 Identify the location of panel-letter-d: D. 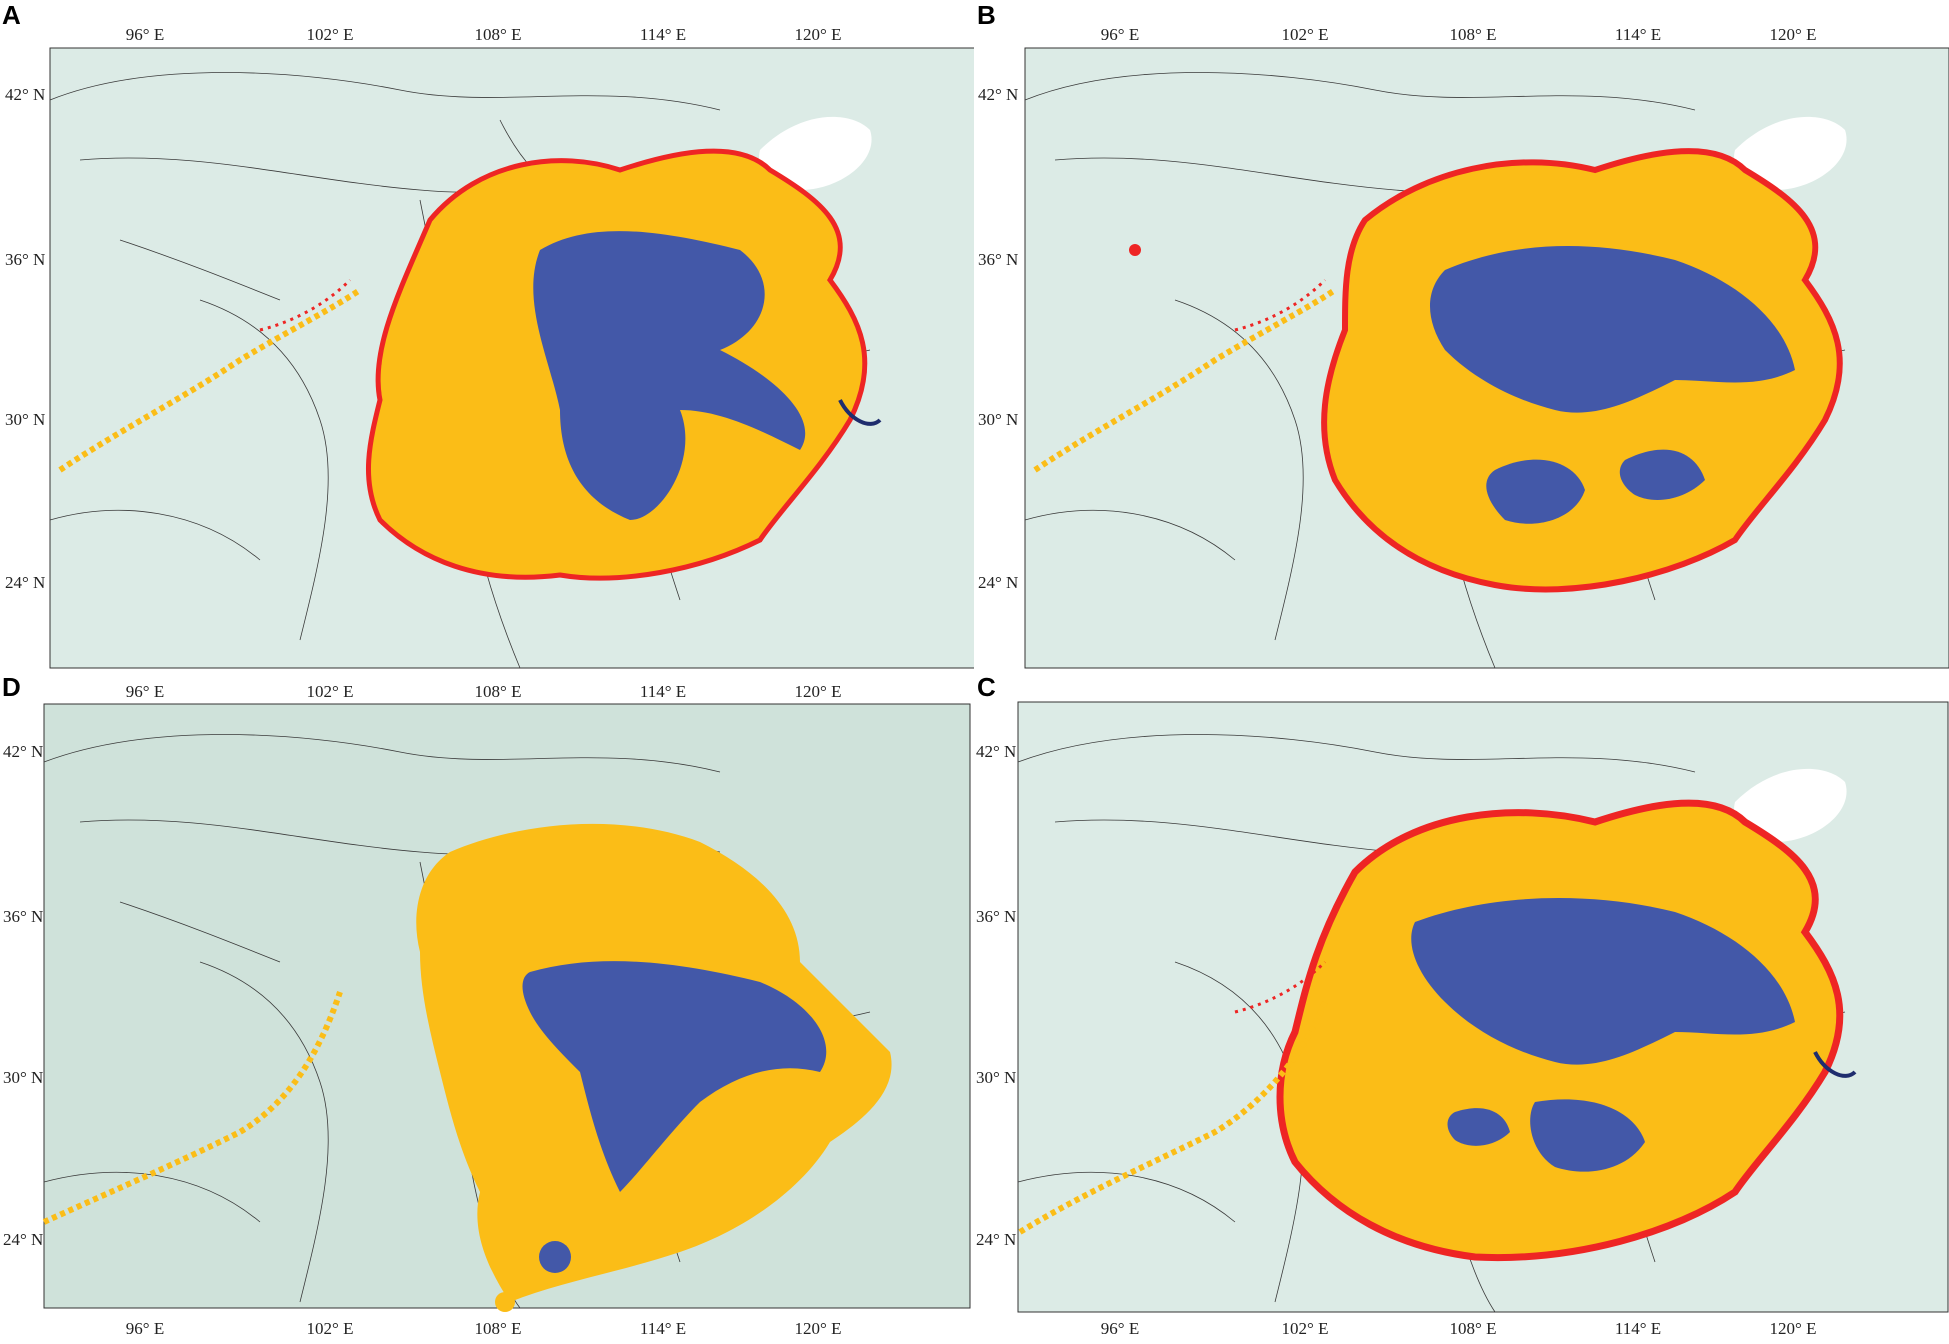
(11, 687).